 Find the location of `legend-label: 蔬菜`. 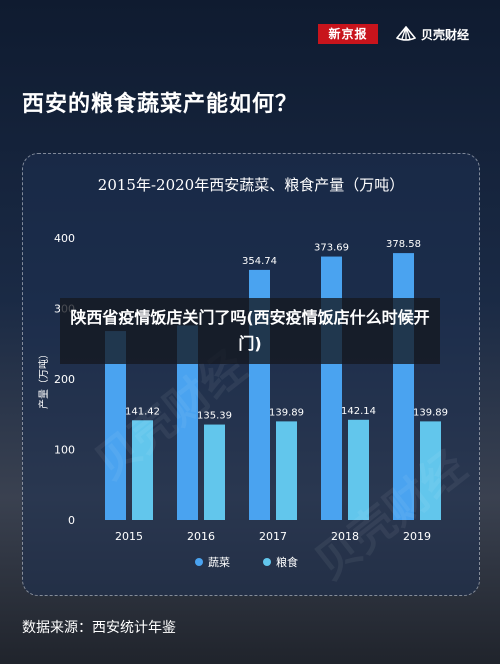

legend-label: 蔬菜 is located at coordinates (219, 562).